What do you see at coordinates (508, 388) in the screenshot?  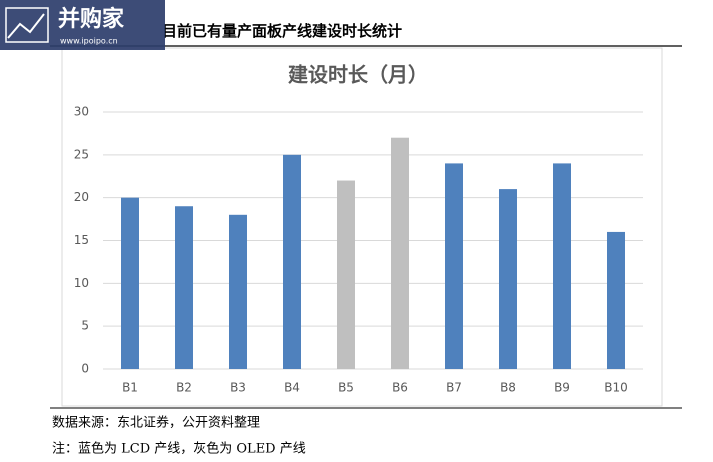 I see `x-tick-label: B8` at bounding box center [508, 388].